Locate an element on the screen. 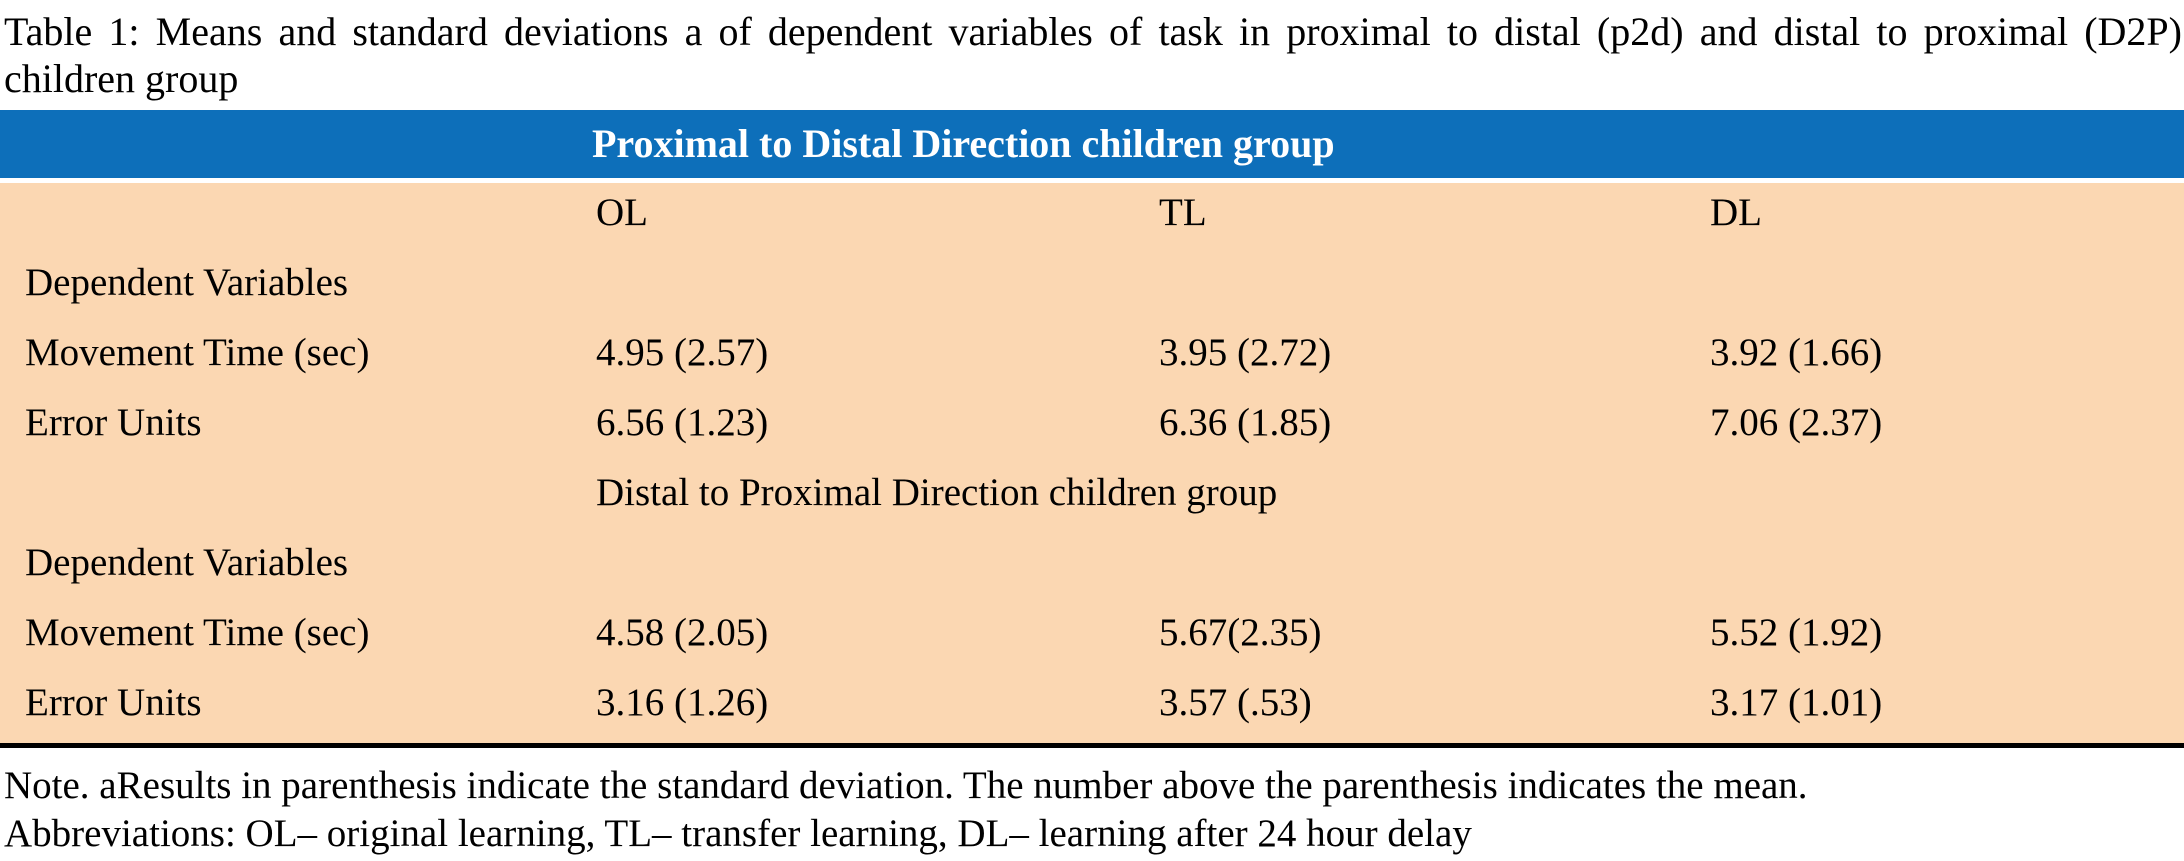 The image size is (2184, 861). cell-dl: 3.17 (1.01) is located at coordinates (1796, 702).